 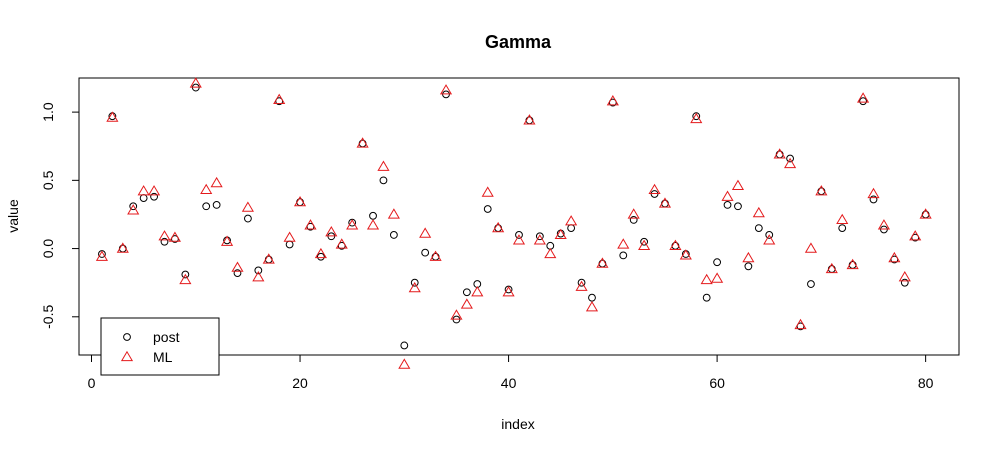 What do you see at coordinates (163, 357) in the screenshot?
I see `legend-label-ml: ML` at bounding box center [163, 357].